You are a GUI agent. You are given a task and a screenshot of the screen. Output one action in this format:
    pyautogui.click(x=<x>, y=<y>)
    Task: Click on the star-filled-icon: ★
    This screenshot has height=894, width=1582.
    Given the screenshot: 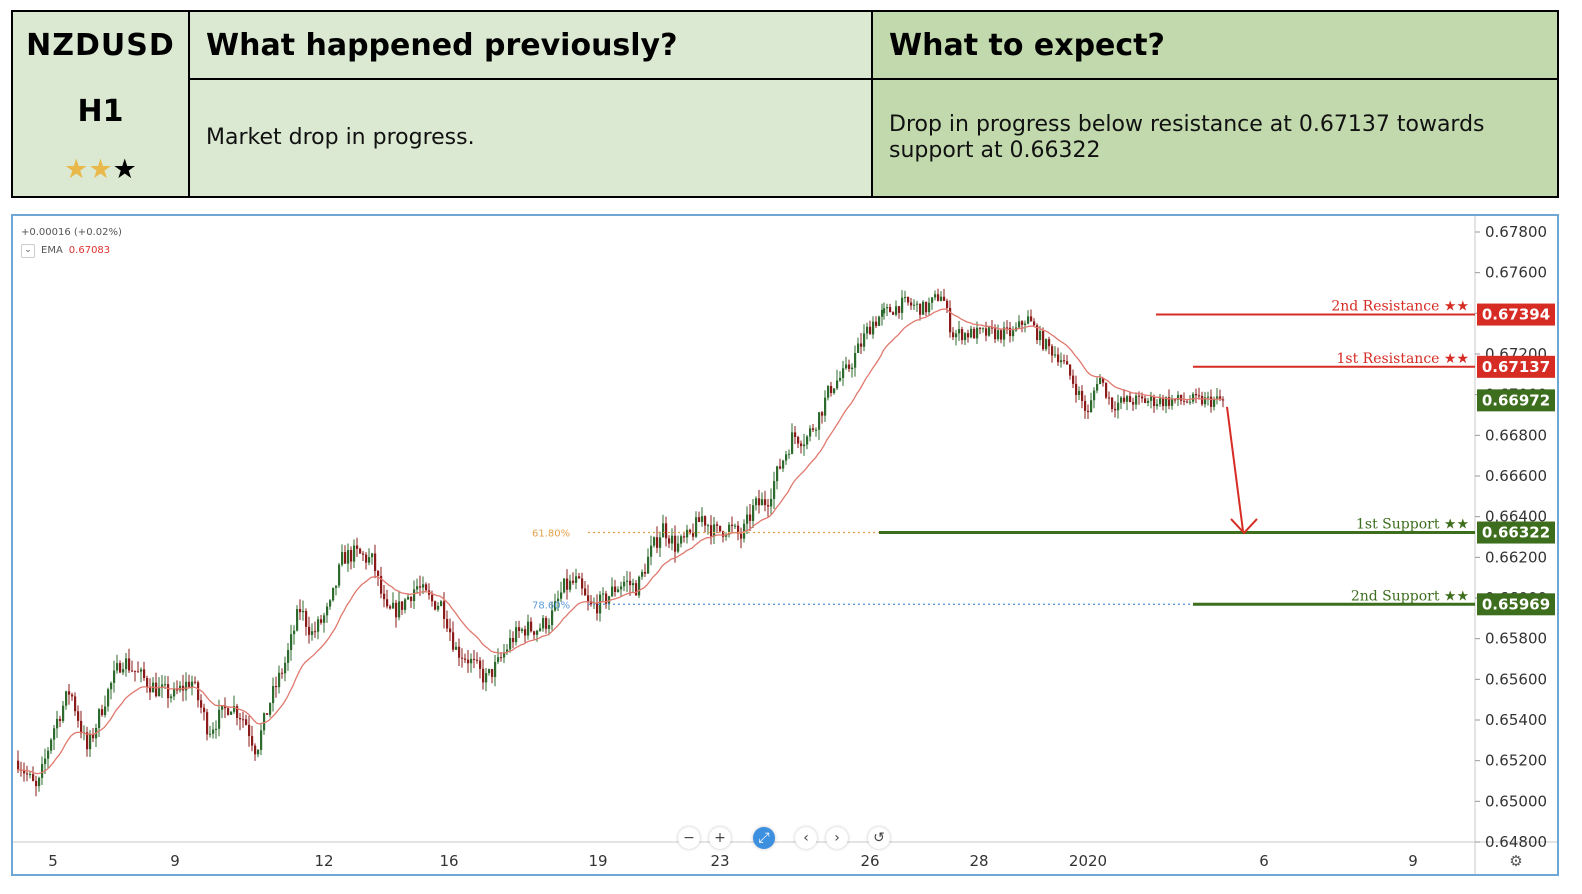 What is the action you would take?
    pyautogui.click(x=100, y=169)
    